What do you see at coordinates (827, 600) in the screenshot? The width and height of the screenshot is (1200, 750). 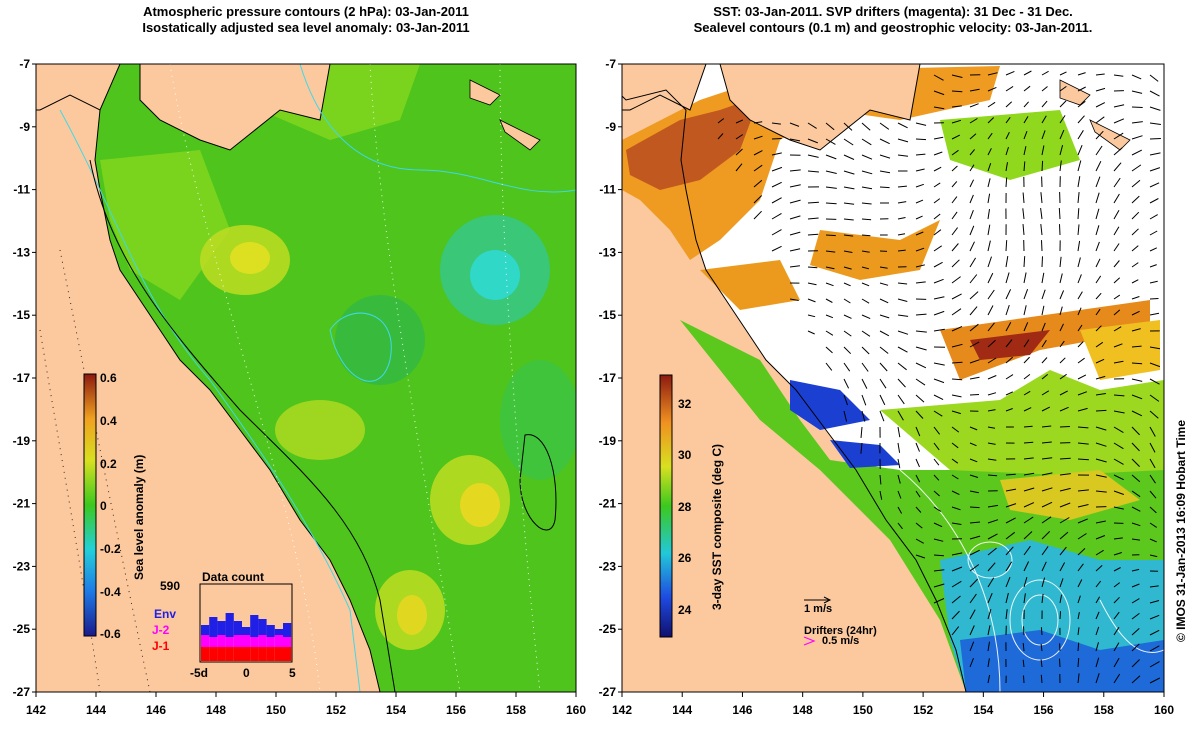 I see `velocity-scale-arrowhead` at bounding box center [827, 600].